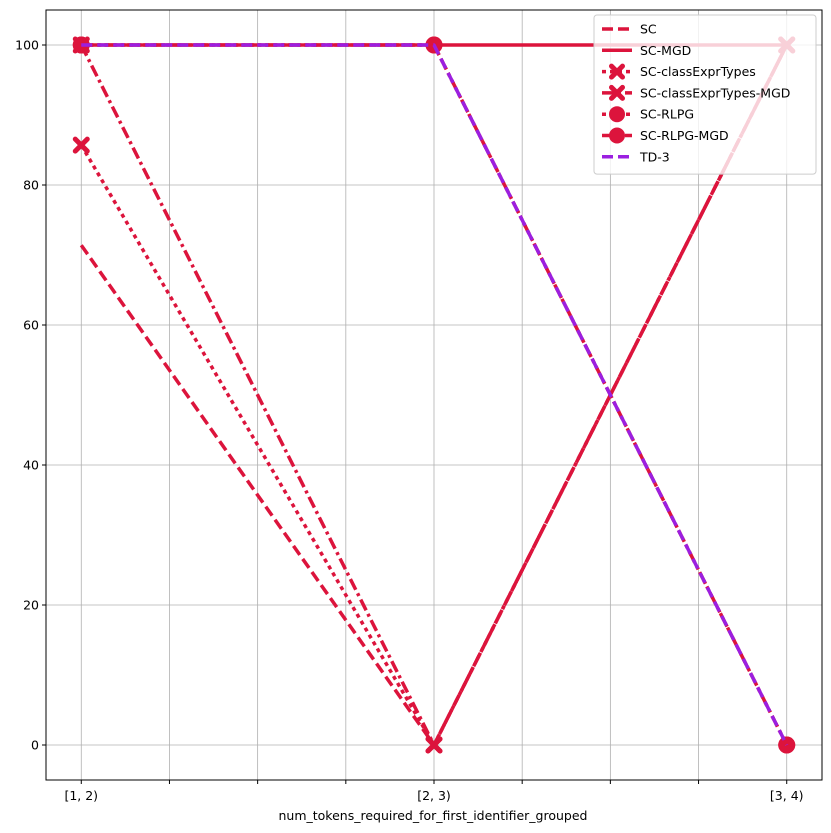 The height and width of the screenshot is (833, 831). What do you see at coordinates (684, 135) in the screenshot?
I see `legend-label: SC-RLPG-MGD` at bounding box center [684, 135].